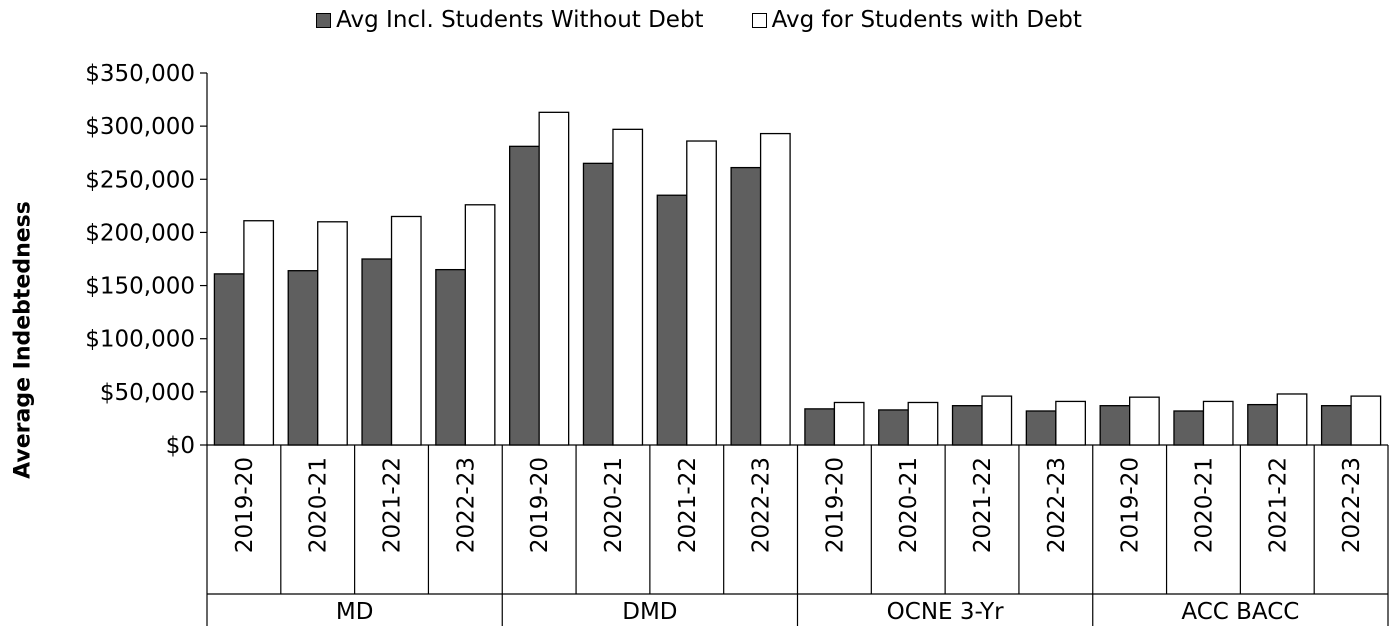 This screenshot has width=1398, height=628. I want to click on legend-label-without-debt: Avg Incl. Students Without Debt, so click(520, 20).